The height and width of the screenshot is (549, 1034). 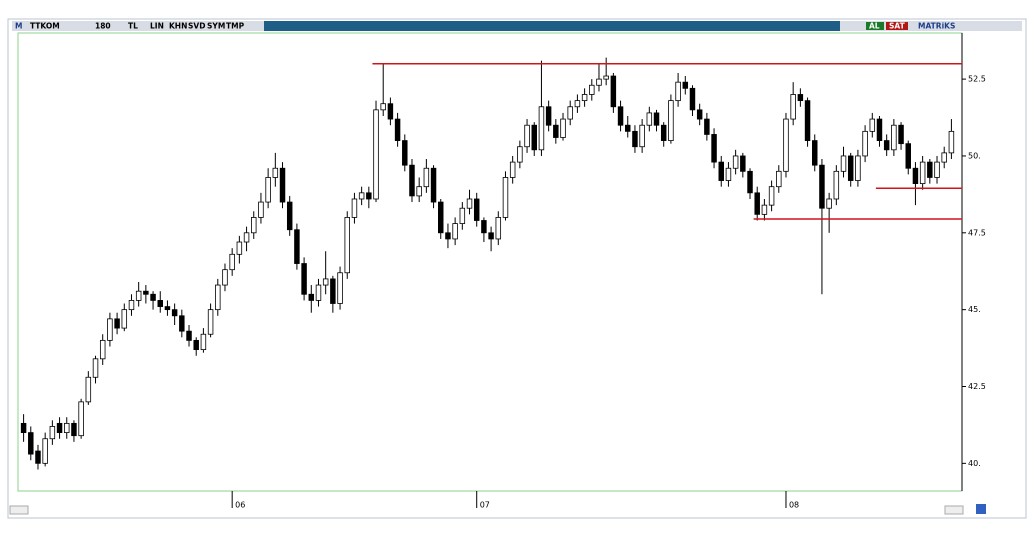 What do you see at coordinates (897, 26) in the screenshot?
I see `sell-button: SAT` at bounding box center [897, 26].